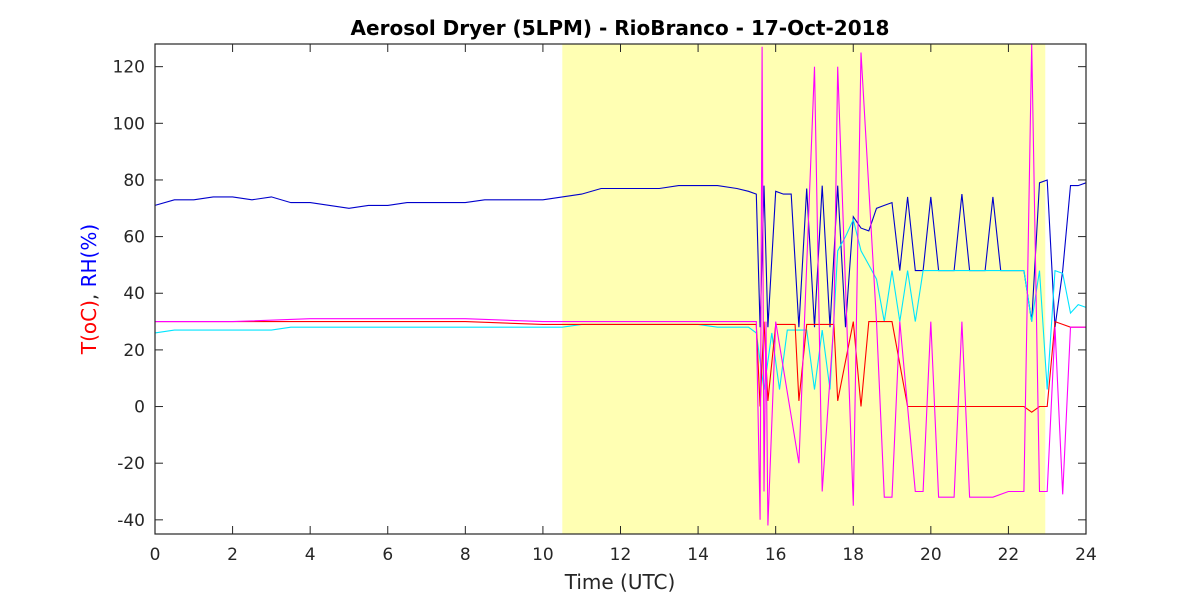  Describe the element at coordinates (620, 582) in the screenshot. I see `x-axis-label: Time (UTC)` at that location.